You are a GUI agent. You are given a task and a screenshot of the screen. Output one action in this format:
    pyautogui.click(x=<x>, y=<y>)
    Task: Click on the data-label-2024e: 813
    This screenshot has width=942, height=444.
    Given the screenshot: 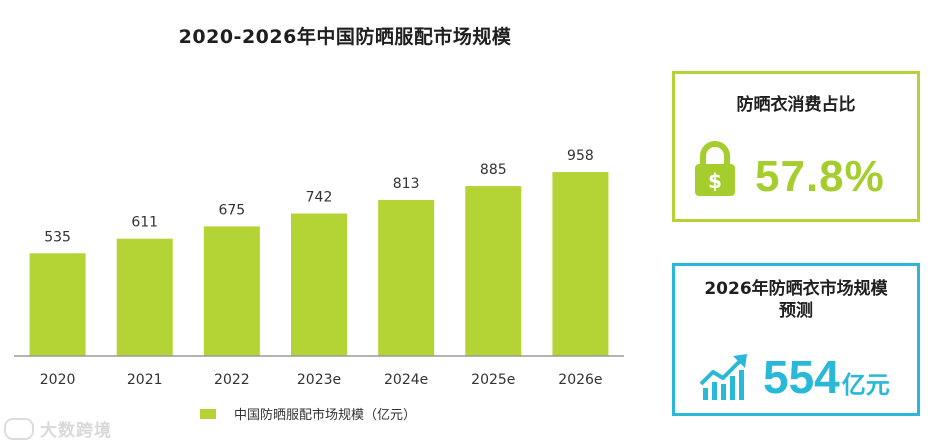 What is the action you would take?
    pyautogui.click(x=406, y=184)
    